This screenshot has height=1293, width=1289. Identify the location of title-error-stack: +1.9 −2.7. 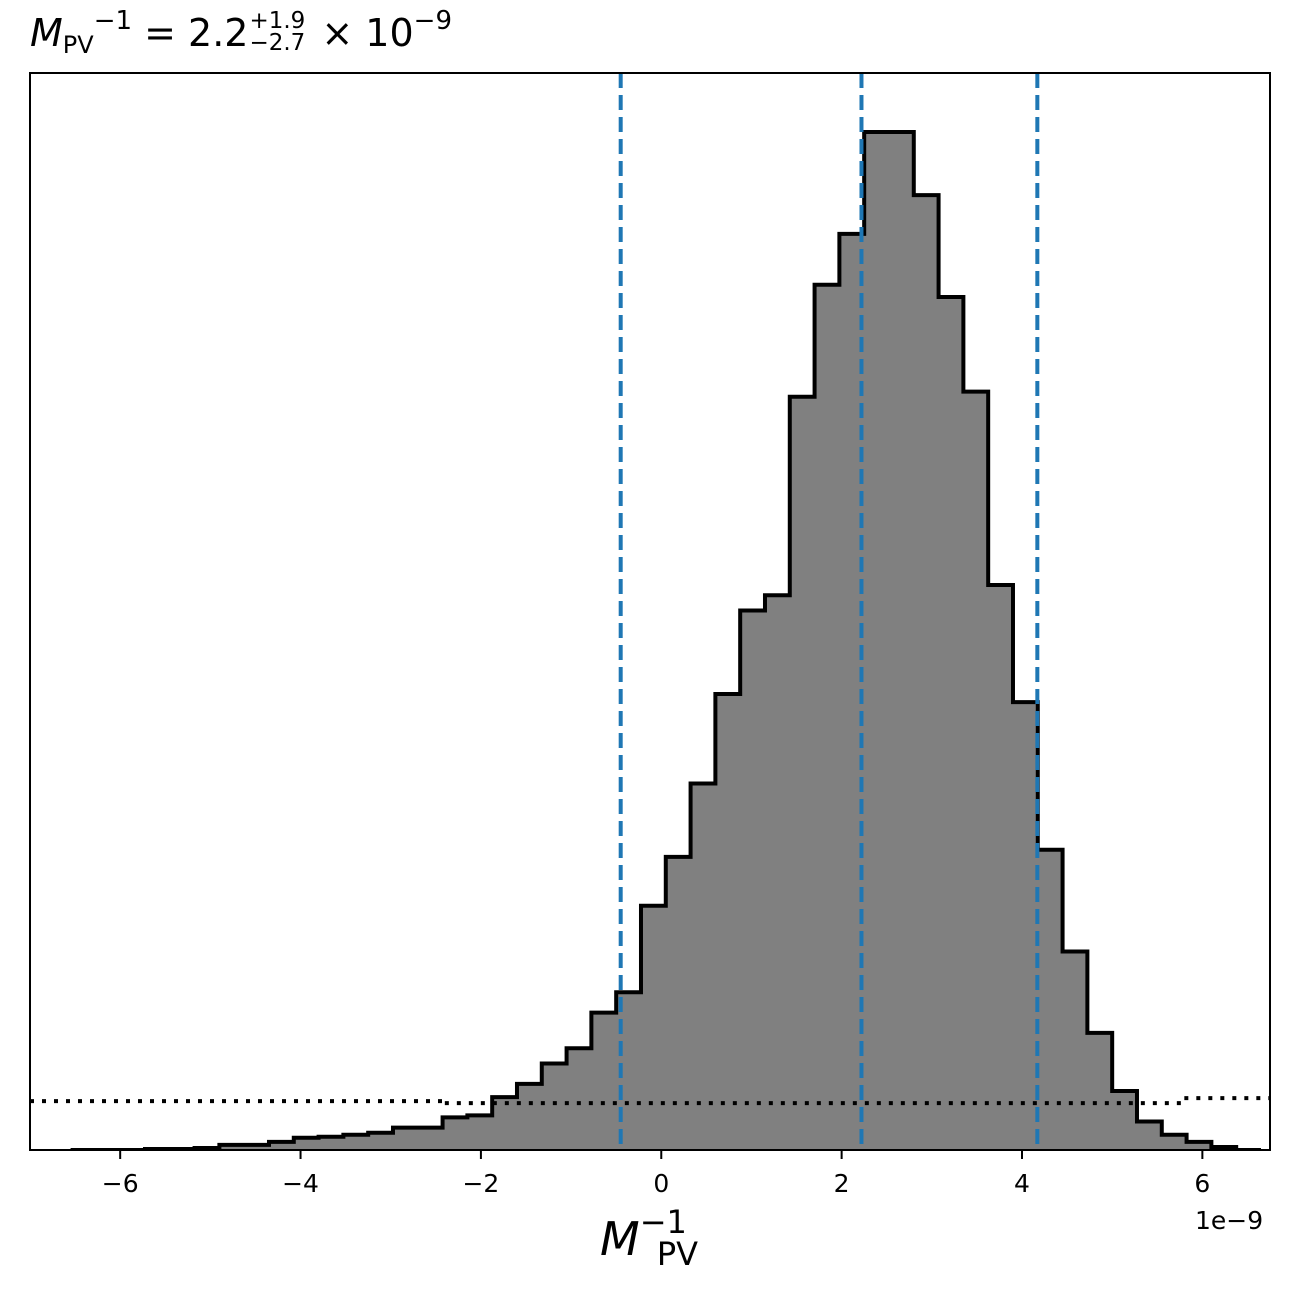
(277, 31).